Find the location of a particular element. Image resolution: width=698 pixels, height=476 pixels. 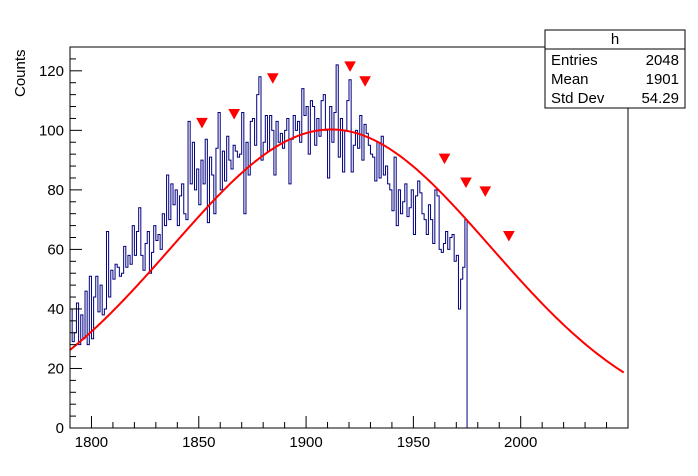

x-tick-label: 1800 is located at coordinates (91, 442).